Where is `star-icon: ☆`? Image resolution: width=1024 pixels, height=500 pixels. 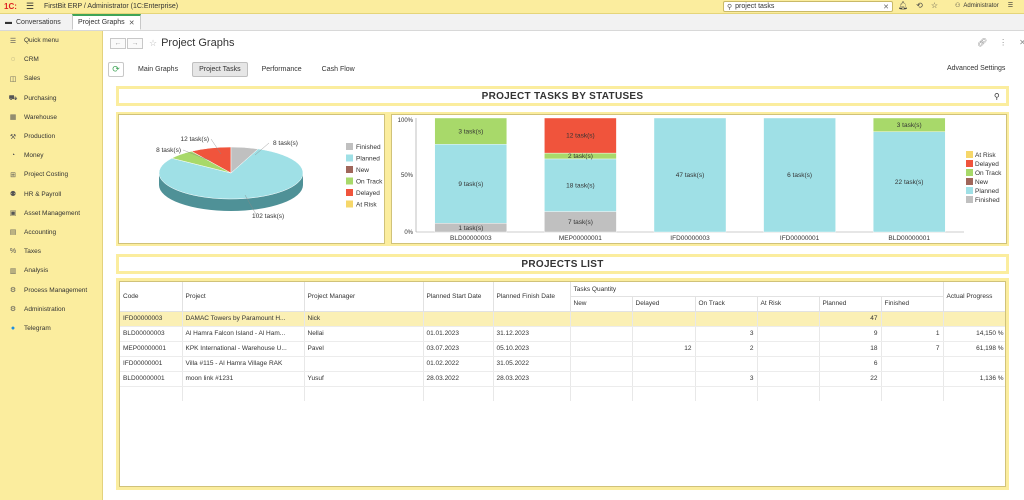
star-icon: ☆ is located at coordinates (934, 5).